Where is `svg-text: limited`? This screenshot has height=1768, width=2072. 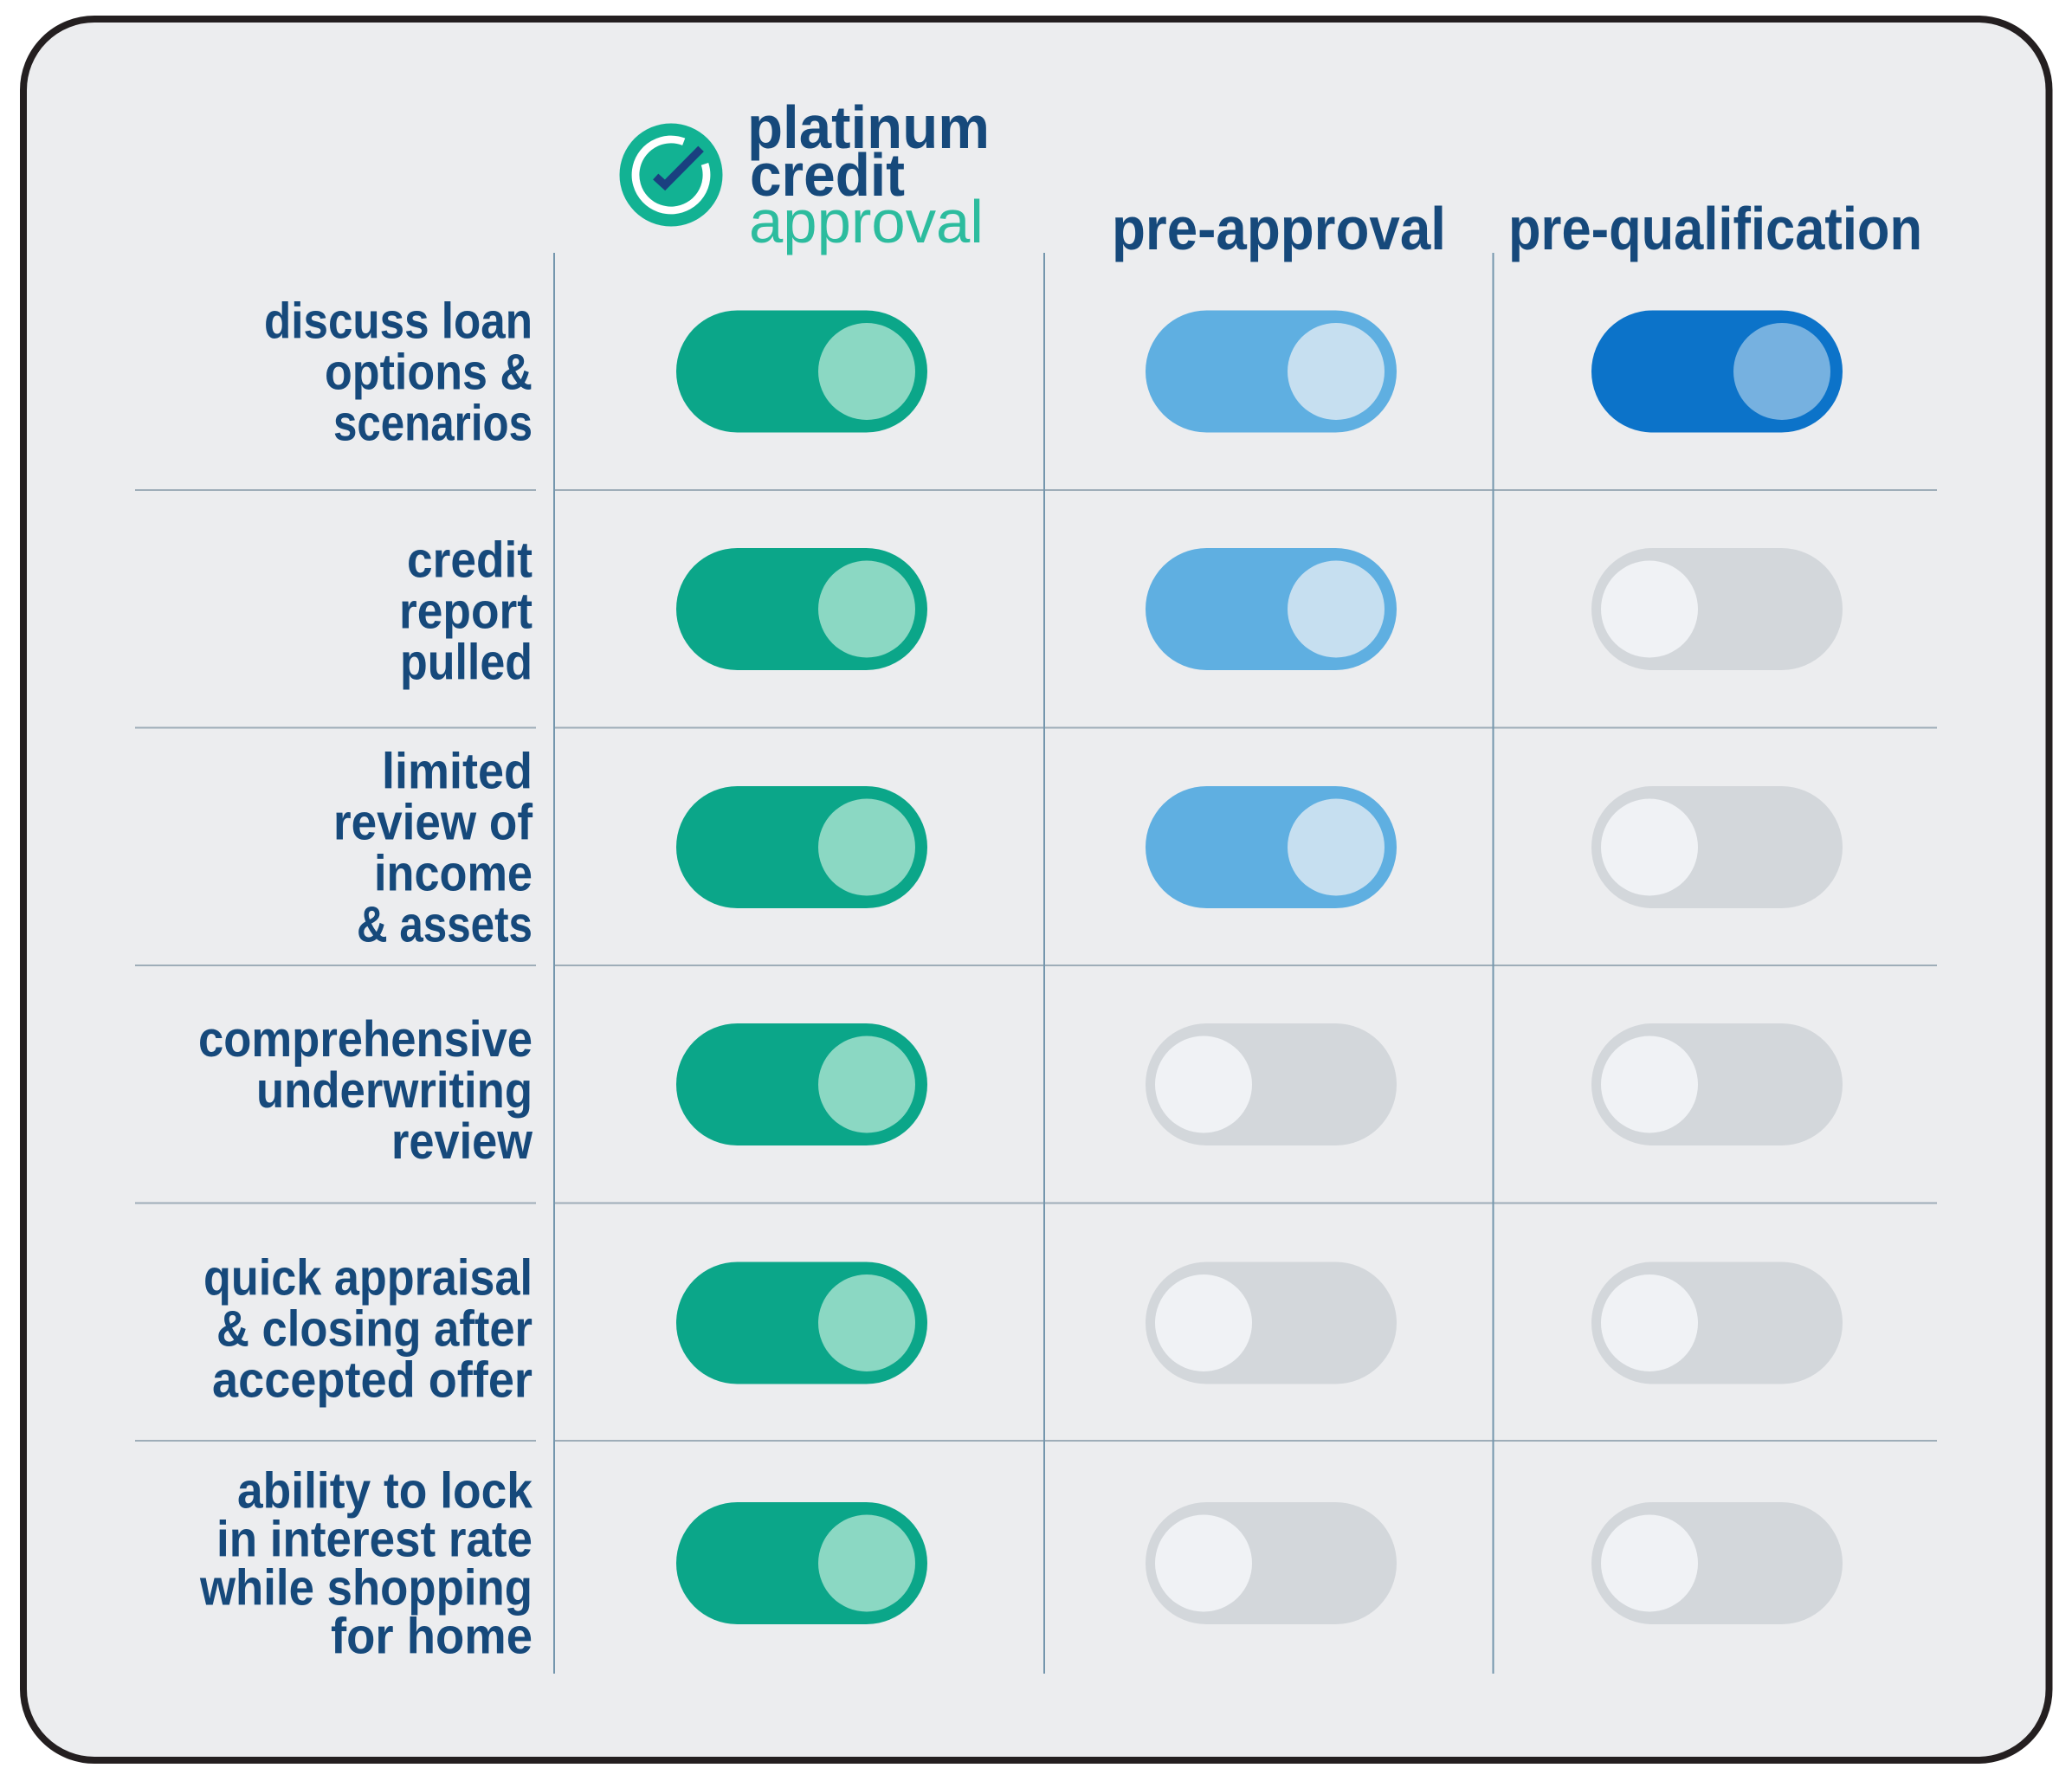
svg-text: limited is located at coordinates (457, 772).